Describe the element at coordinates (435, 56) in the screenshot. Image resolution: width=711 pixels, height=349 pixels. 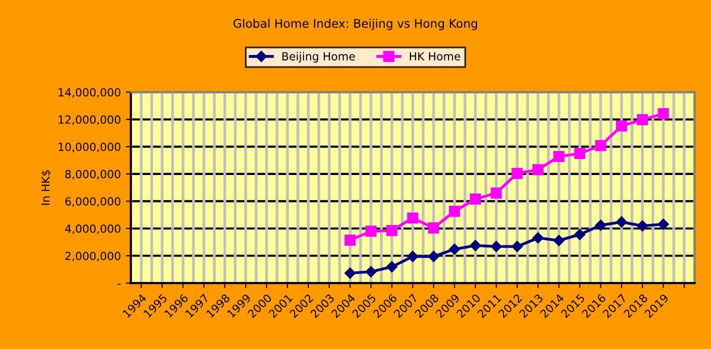
I see `legend-label: HK Home` at that location.